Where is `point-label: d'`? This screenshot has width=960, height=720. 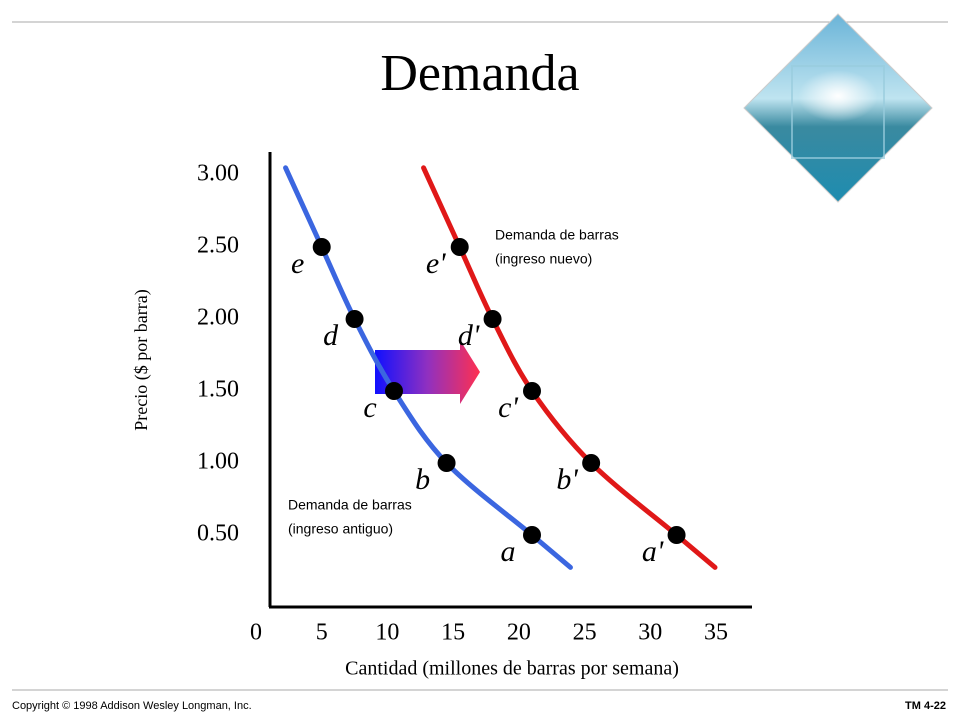
point-label: d' is located at coordinates (469, 335).